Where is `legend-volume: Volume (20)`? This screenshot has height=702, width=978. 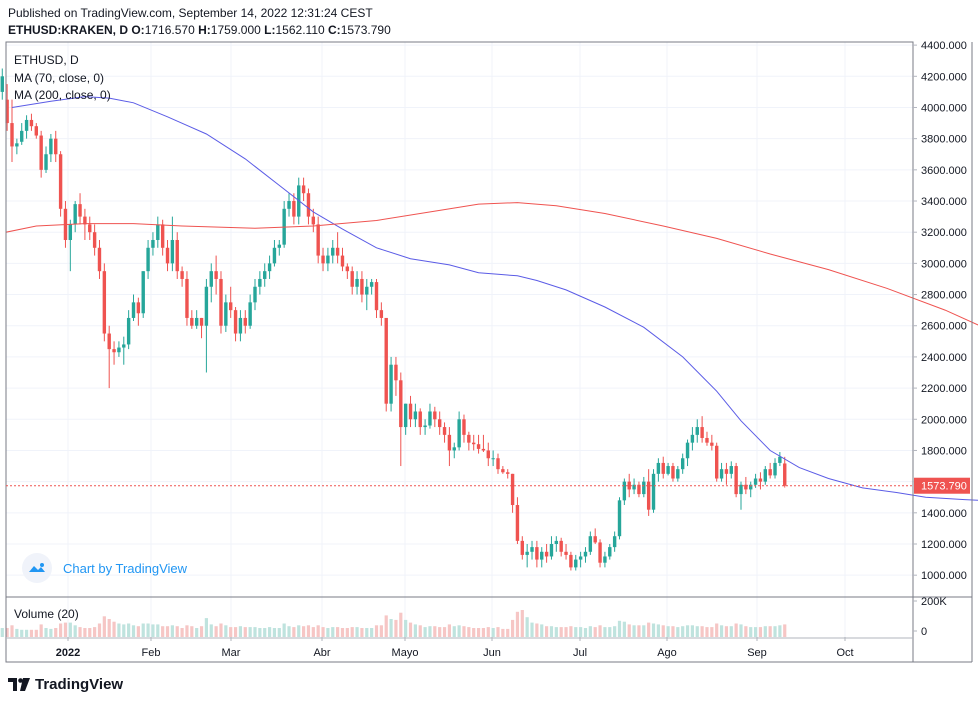 legend-volume: Volume (20) is located at coordinates (46, 614).